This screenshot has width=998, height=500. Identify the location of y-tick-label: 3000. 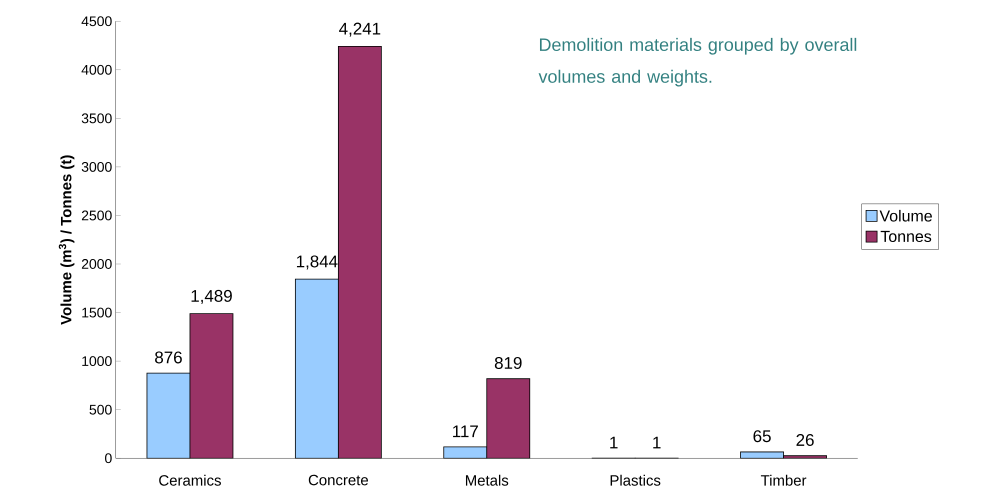
(97, 167).